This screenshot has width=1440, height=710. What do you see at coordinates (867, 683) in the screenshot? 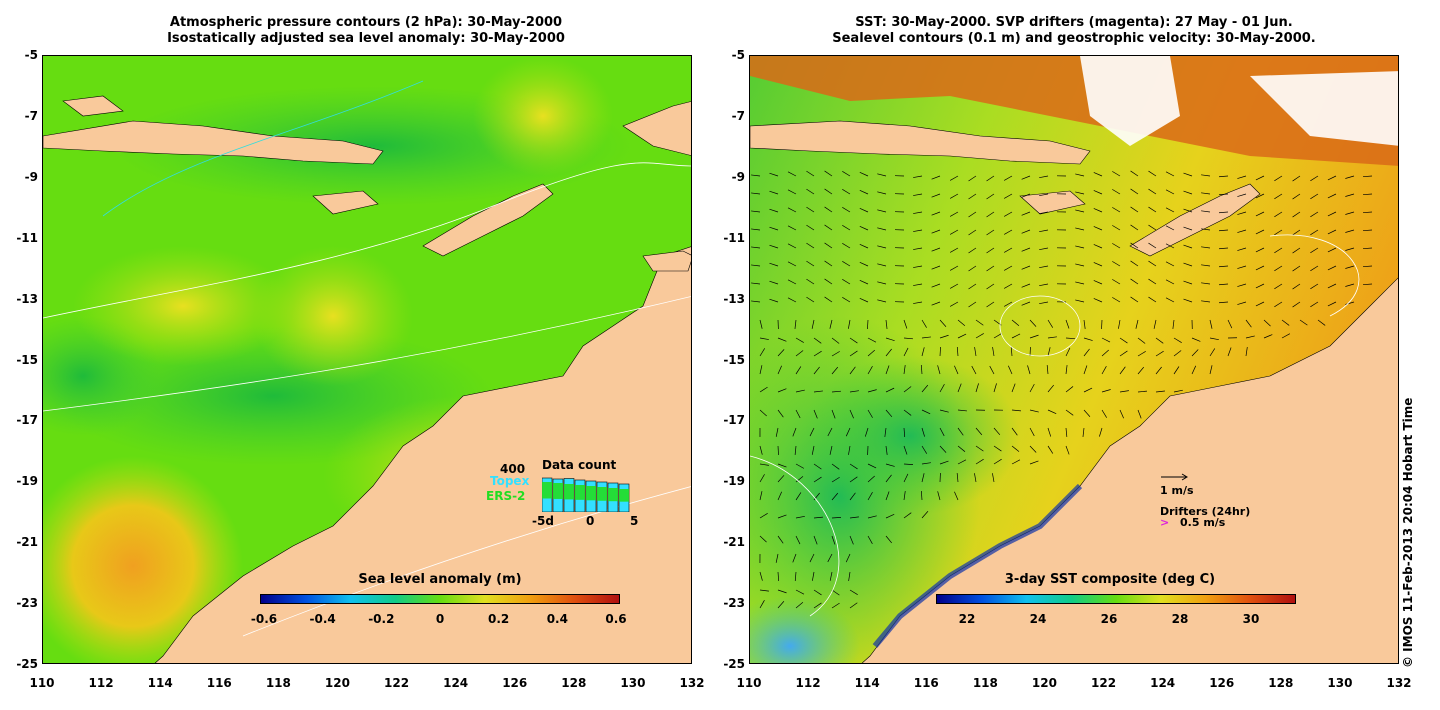
I see `x-tick-label: 114` at bounding box center [867, 683].